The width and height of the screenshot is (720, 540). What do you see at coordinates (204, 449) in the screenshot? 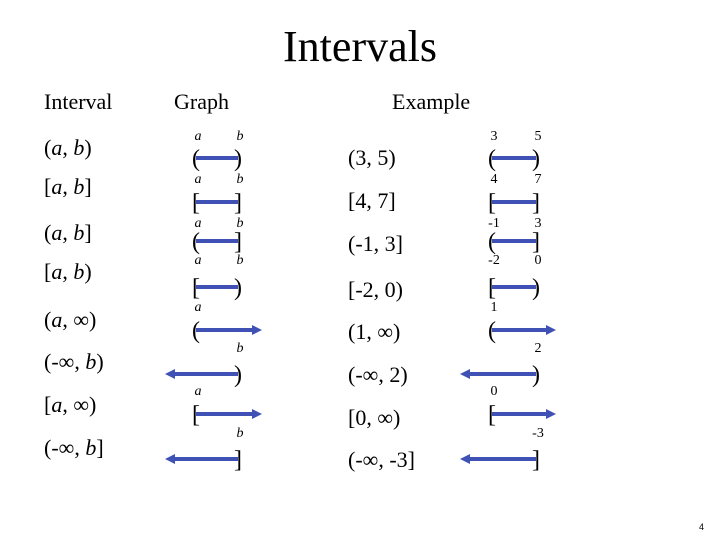
I see `graph-8: ]b` at bounding box center [204, 449].